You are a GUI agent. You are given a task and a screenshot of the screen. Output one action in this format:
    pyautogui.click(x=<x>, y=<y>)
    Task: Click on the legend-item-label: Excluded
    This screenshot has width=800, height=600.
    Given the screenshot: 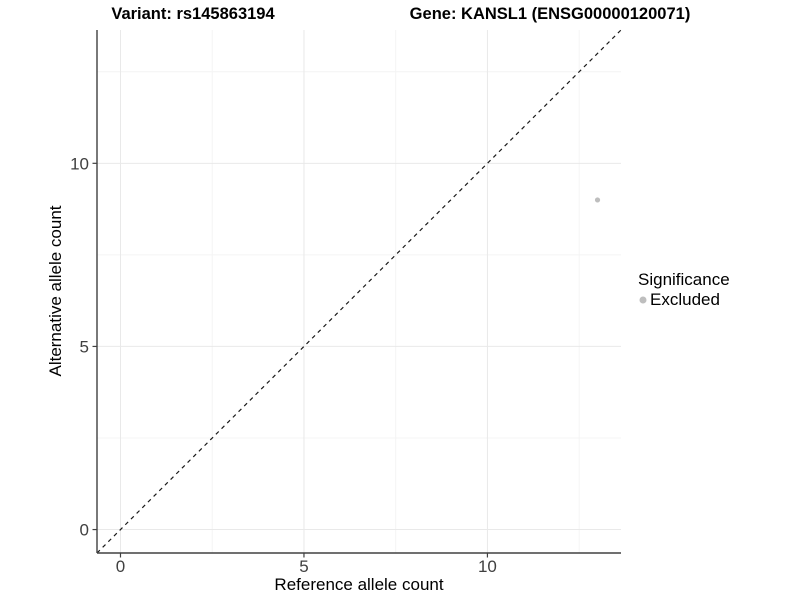 What is the action you would take?
    pyautogui.click(x=685, y=299)
    